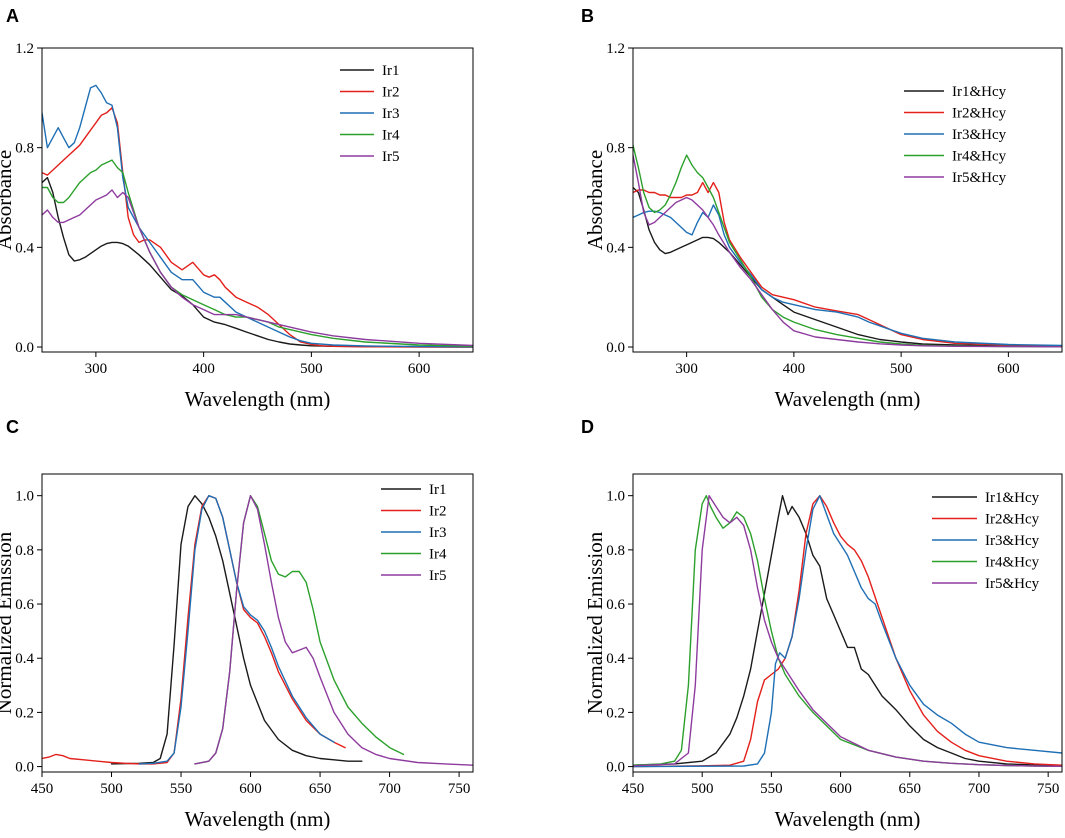  I want to click on series-line-ir2, so click(257, 227).